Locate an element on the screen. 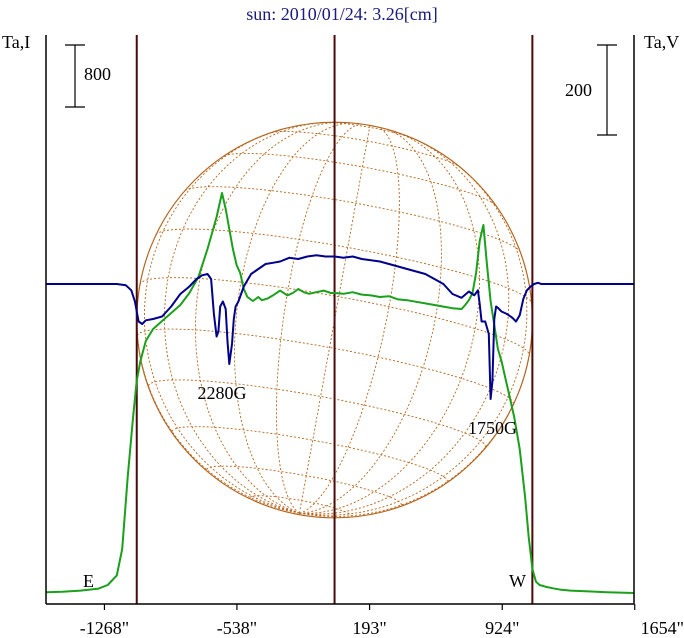 The width and height of the screenshot is (684, 638). polarization-scale-label: 200 is located at coordinates (578, 90).